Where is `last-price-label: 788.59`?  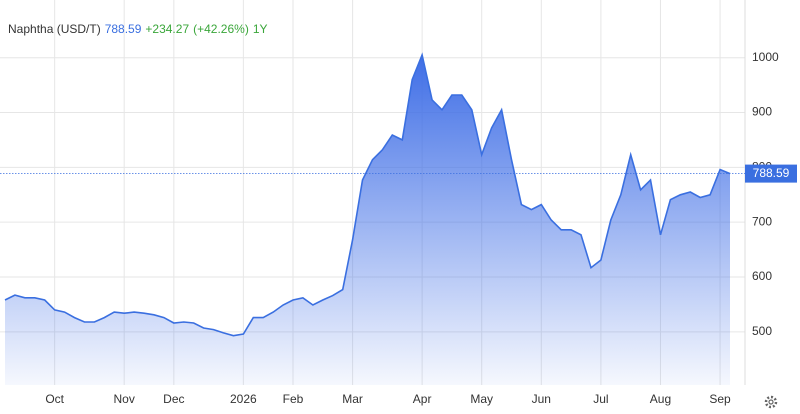 last-price-label: 788.59 is located at coordinates (771, 173).